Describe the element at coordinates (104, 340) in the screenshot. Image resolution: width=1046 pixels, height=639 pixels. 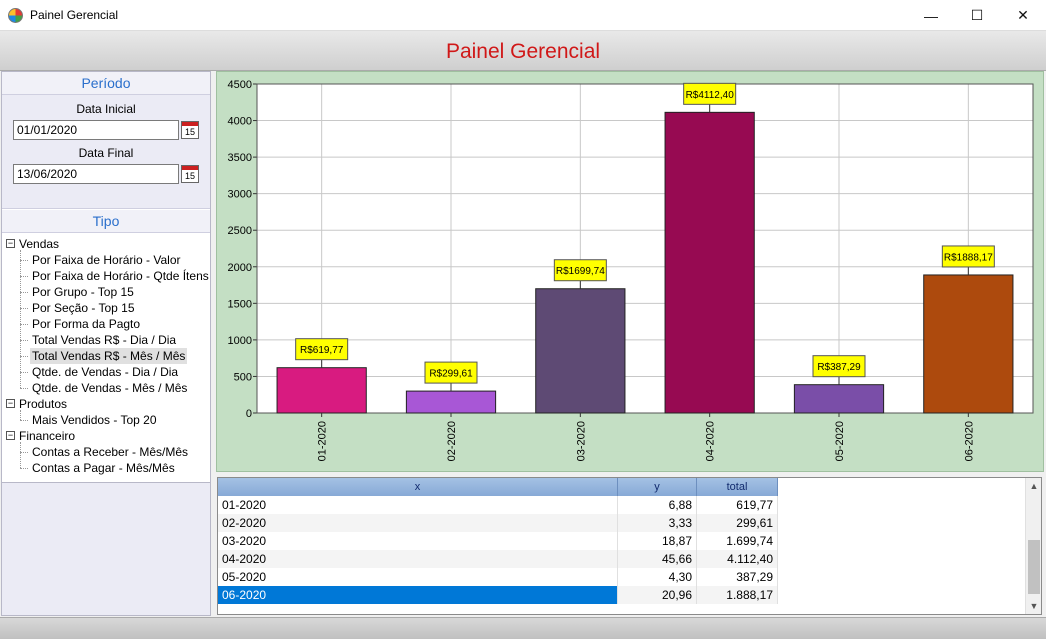
I see `tree-item: Total Vendas R$ - Dia / Dia` at that location.